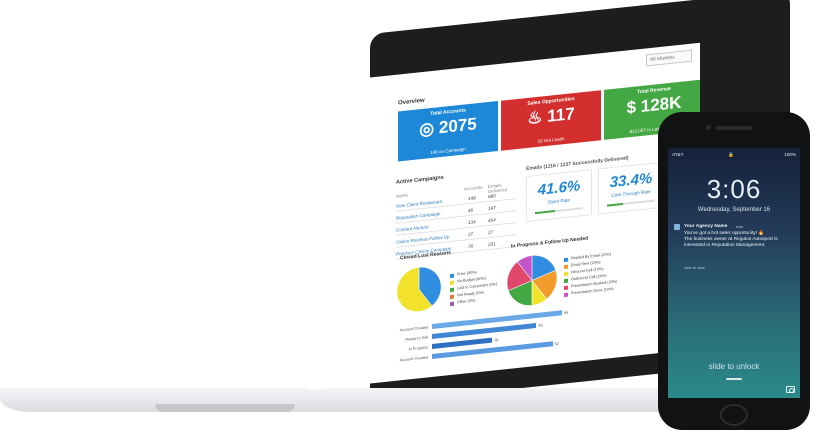  Describe the element at coordinates (731, 154) in the screenshot. I see `lock-icon: 🔒` at that location.